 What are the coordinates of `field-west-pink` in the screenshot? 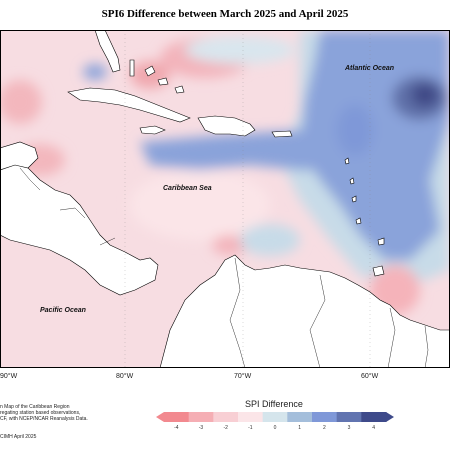 It's located at (21, 102).